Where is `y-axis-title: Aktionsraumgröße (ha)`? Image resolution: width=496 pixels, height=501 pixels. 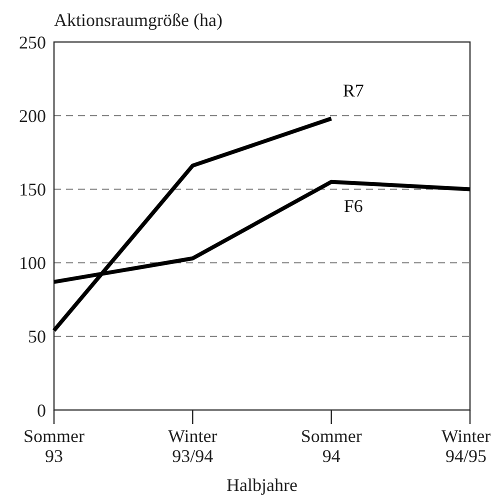
y-axis-title: Aktionsraumgröße (ha) is located at coordinates (138, 20).